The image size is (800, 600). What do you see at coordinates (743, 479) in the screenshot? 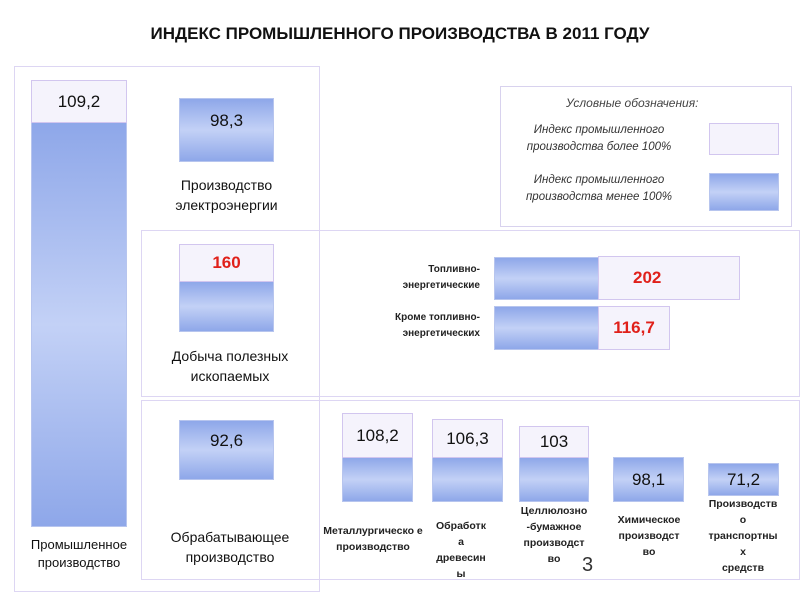
I see `bar-transport: 71,2` at bounding box center [743, 479].